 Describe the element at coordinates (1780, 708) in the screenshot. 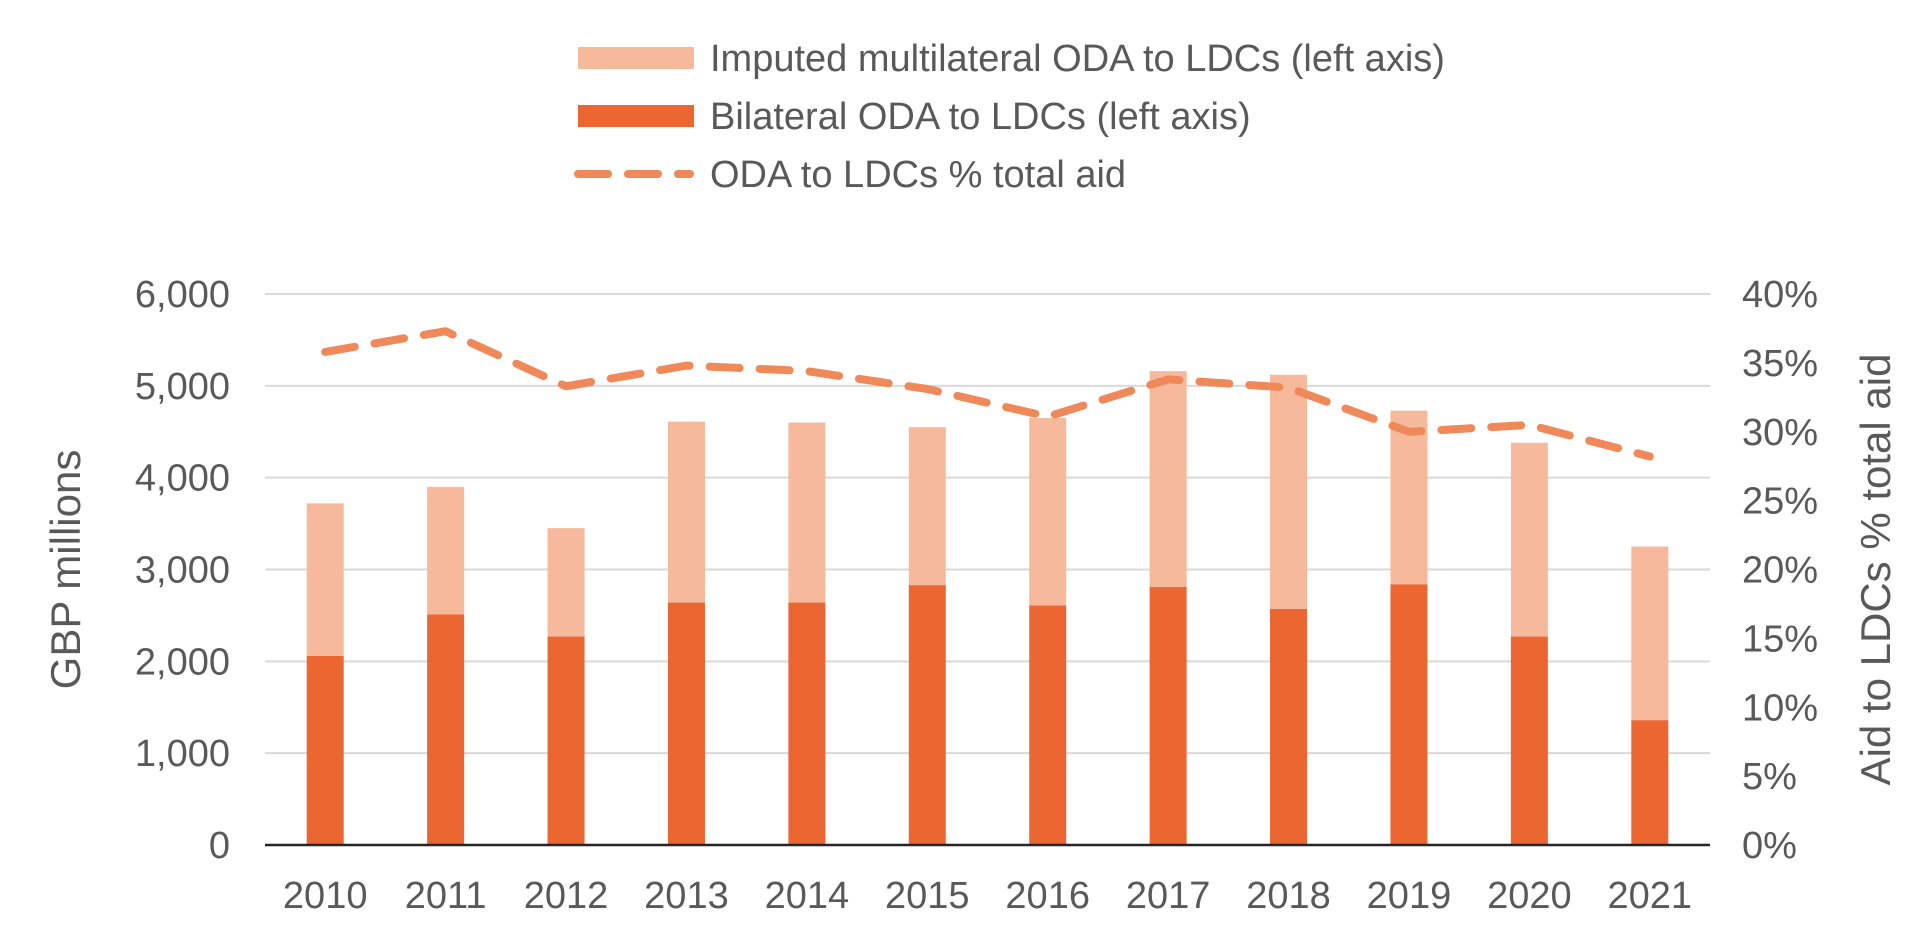

I see `y2-tick-label: 10%` at that location.